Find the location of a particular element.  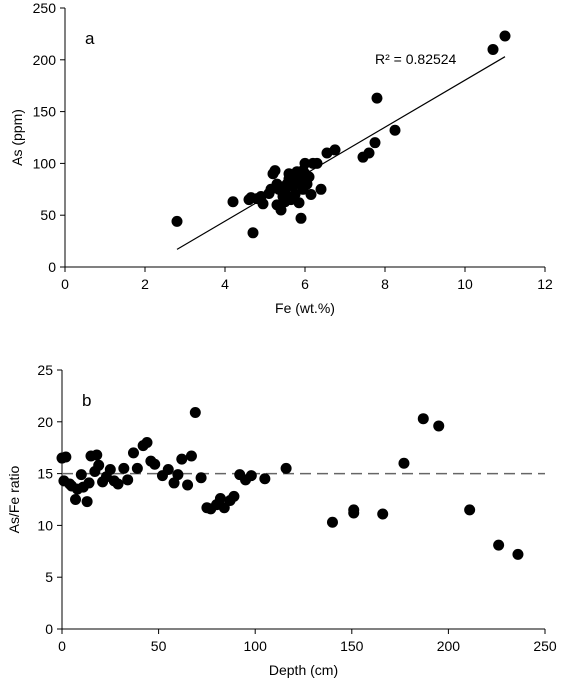

panel-b-x-tick-label: 150 is located at coordinates (352, 646).